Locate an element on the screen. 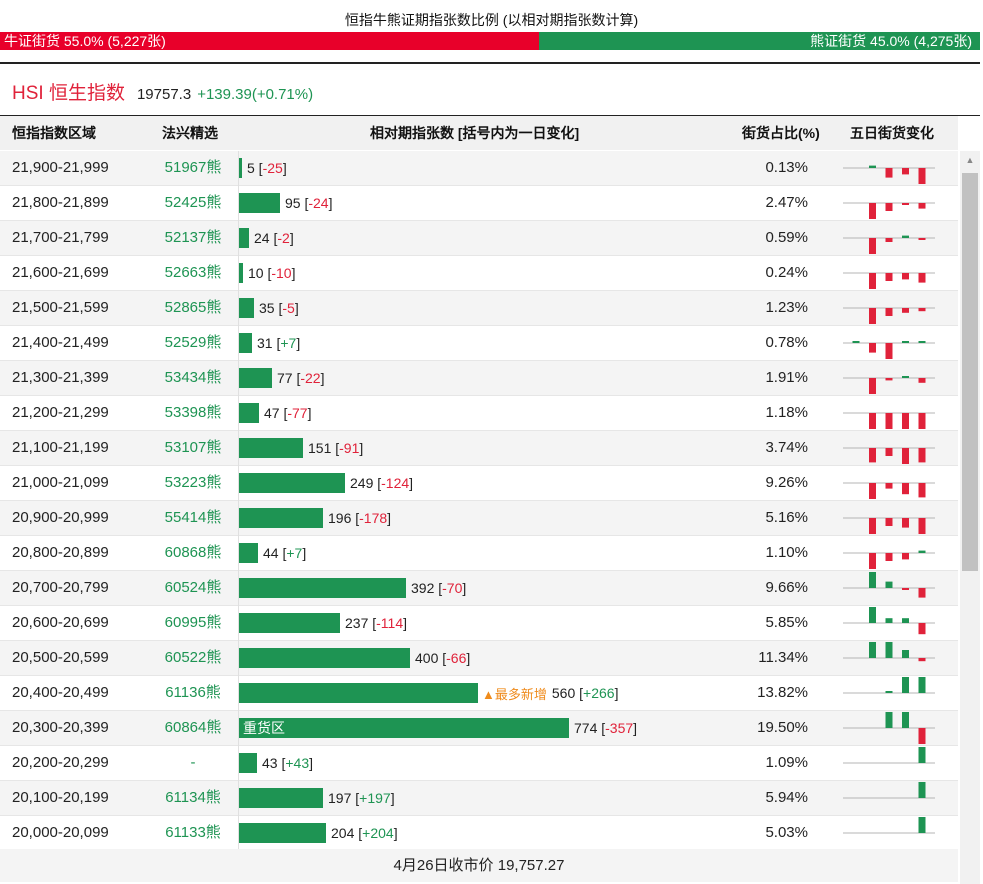  warrant-code-link: 52425熊 is located at coordinates (193, 202).